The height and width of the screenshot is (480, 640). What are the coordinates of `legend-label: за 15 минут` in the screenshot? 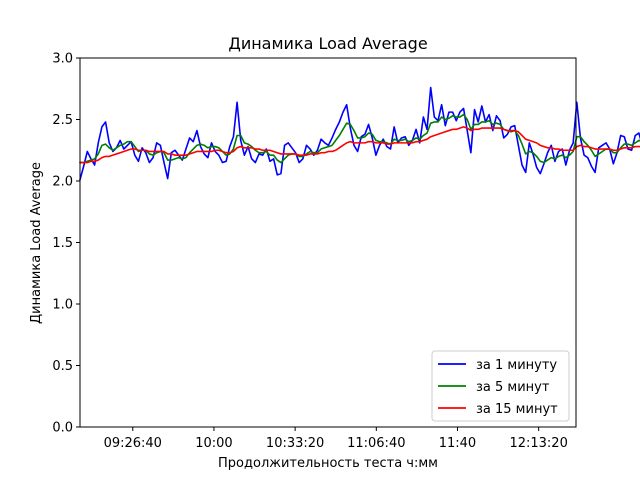 It's located at (517, 409).